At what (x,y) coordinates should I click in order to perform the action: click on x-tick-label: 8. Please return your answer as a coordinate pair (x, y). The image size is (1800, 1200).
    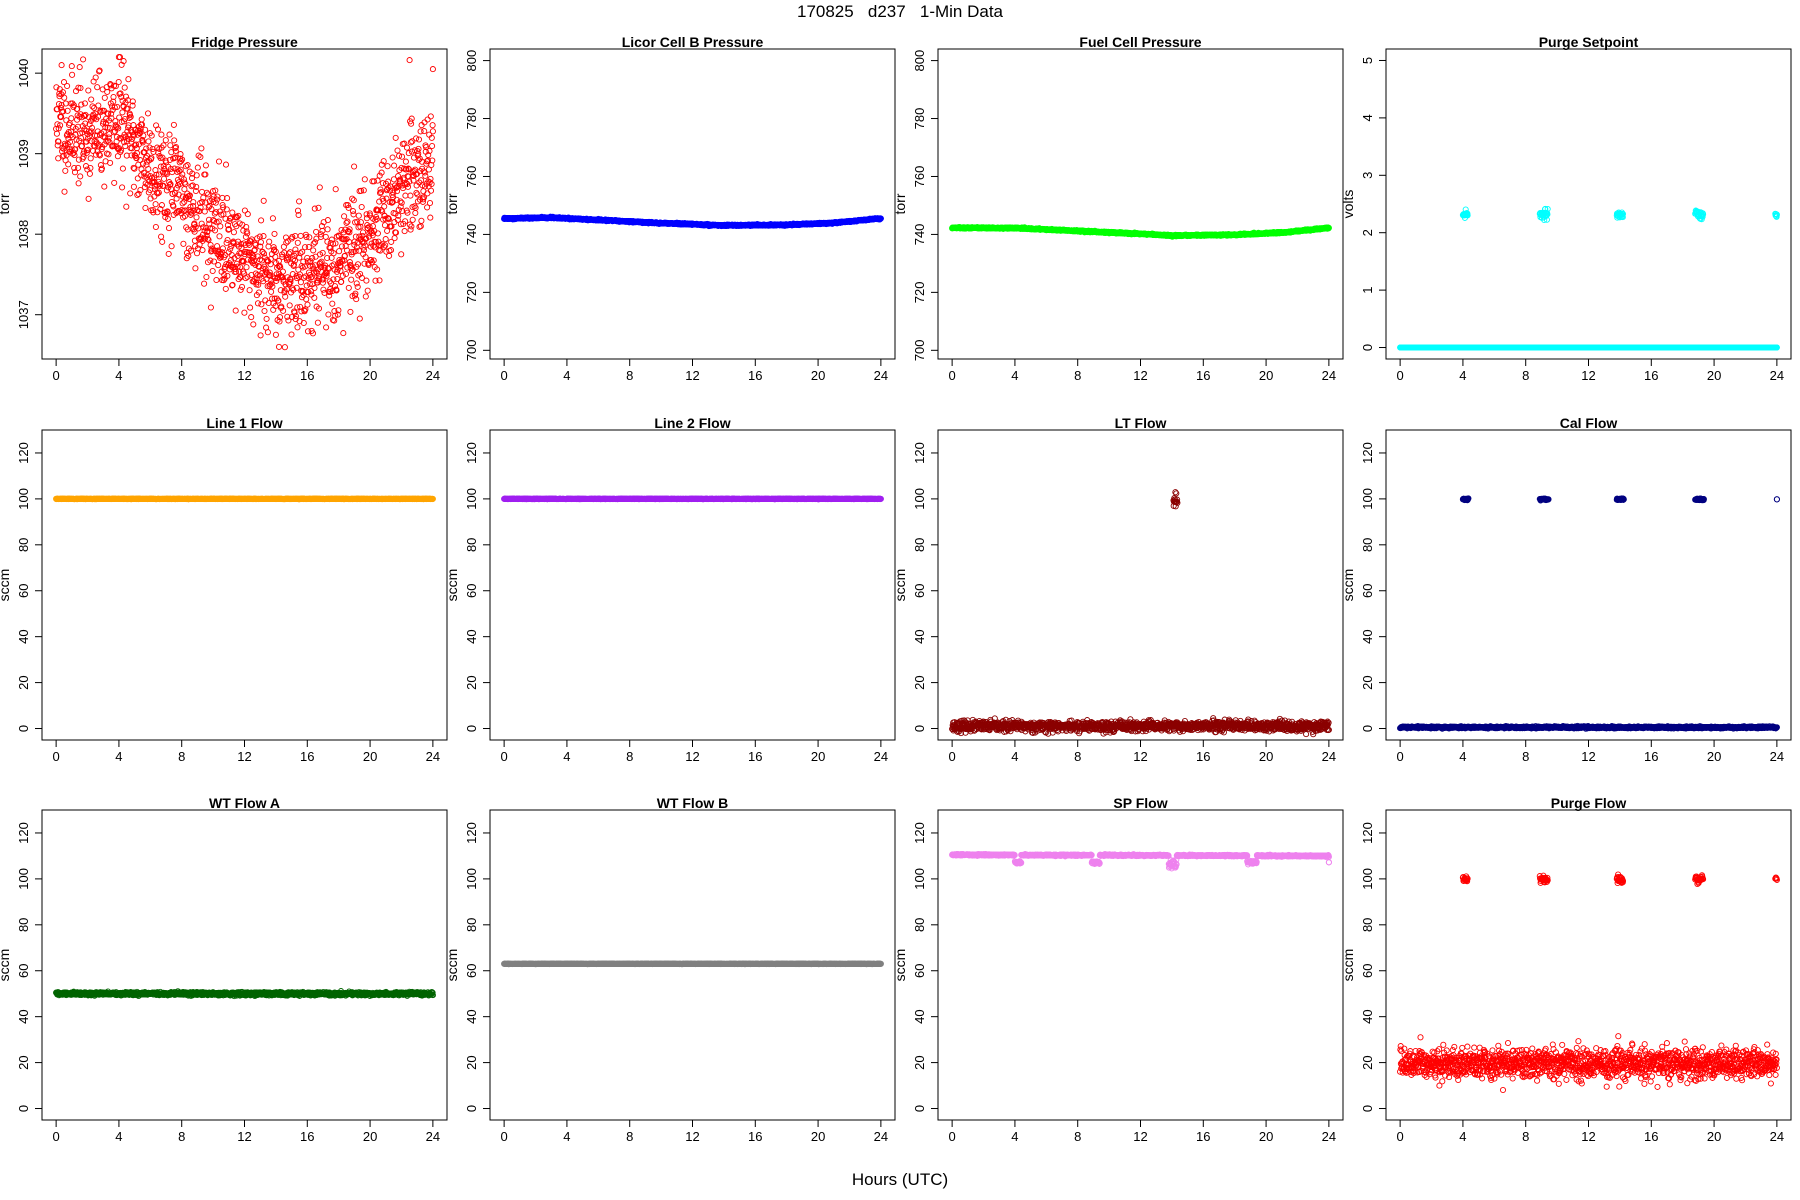
    Looking at the image, I should click on (181, 375).